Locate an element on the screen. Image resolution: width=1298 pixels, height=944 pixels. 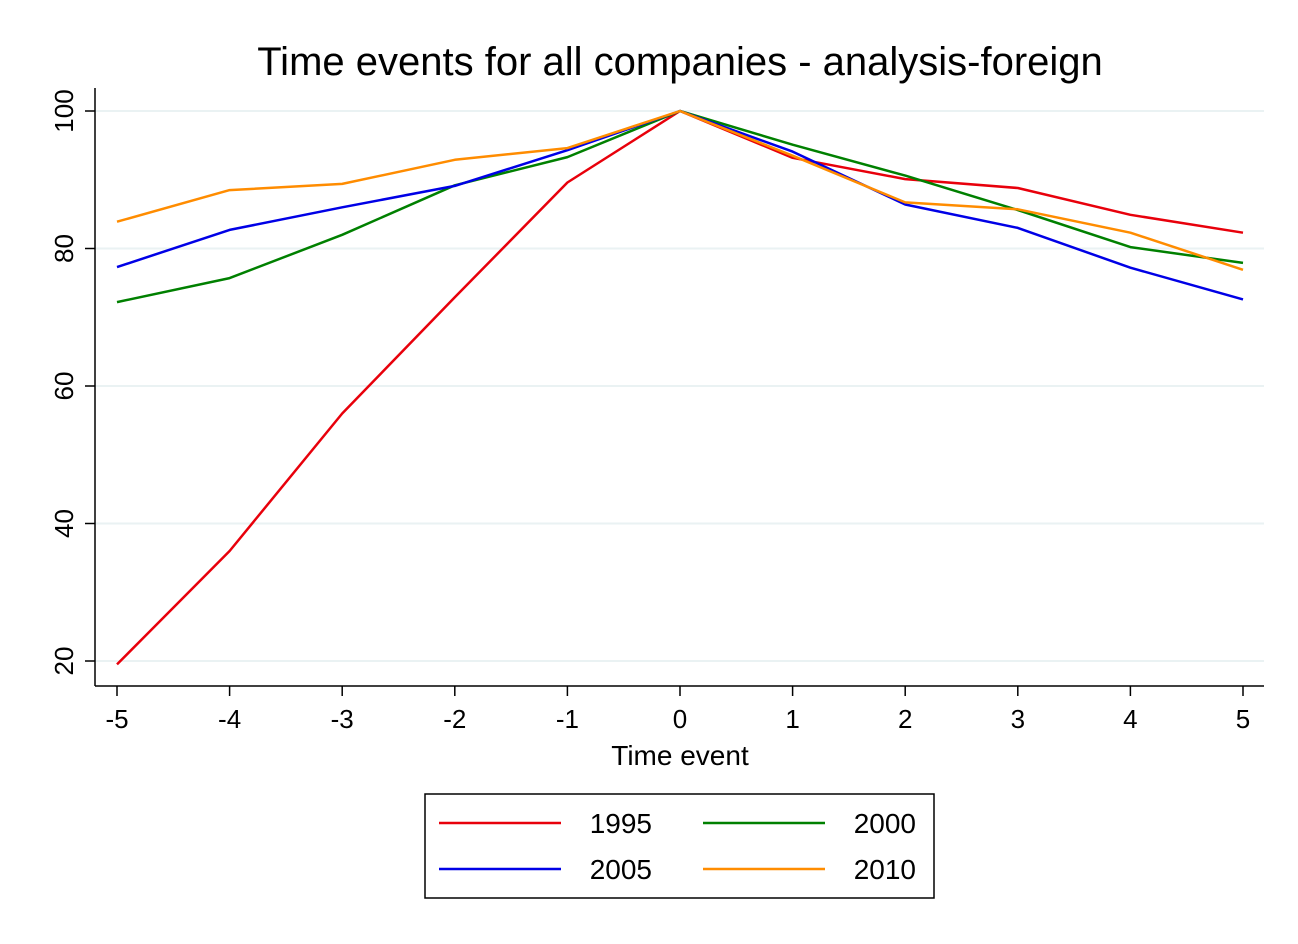
x-tick-label: -5 is located at coordinates (116, 719).